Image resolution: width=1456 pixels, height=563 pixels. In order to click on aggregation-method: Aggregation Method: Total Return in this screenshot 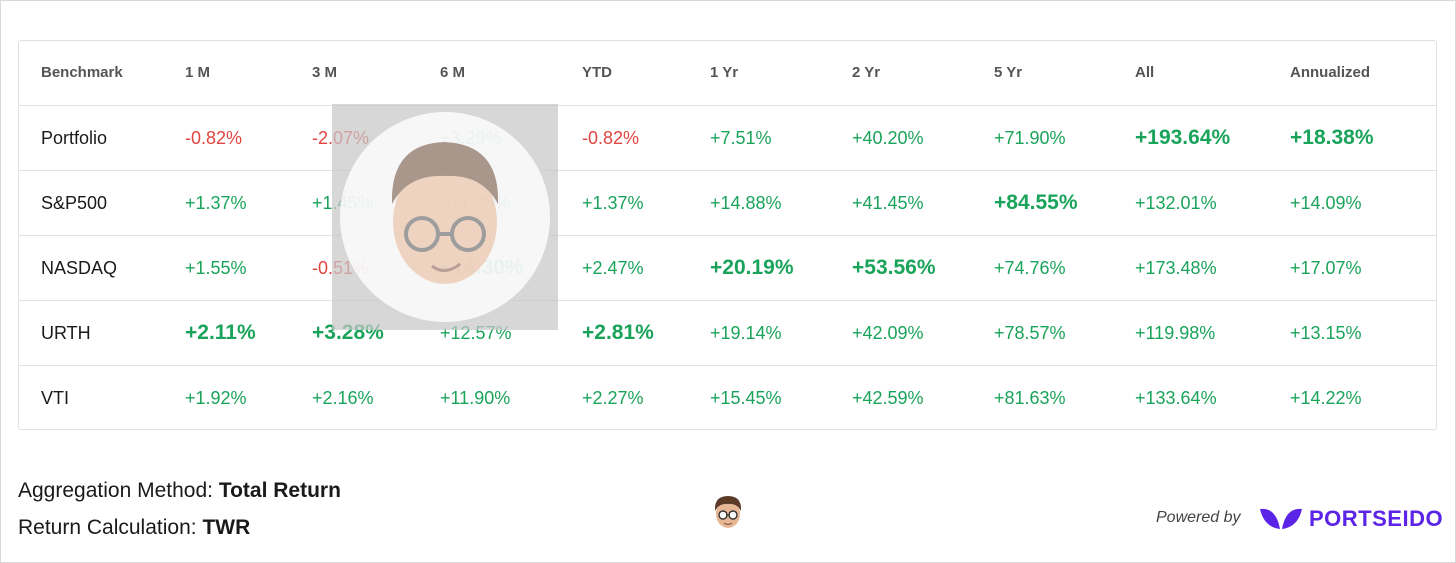, I will do `click(179, 491)`.